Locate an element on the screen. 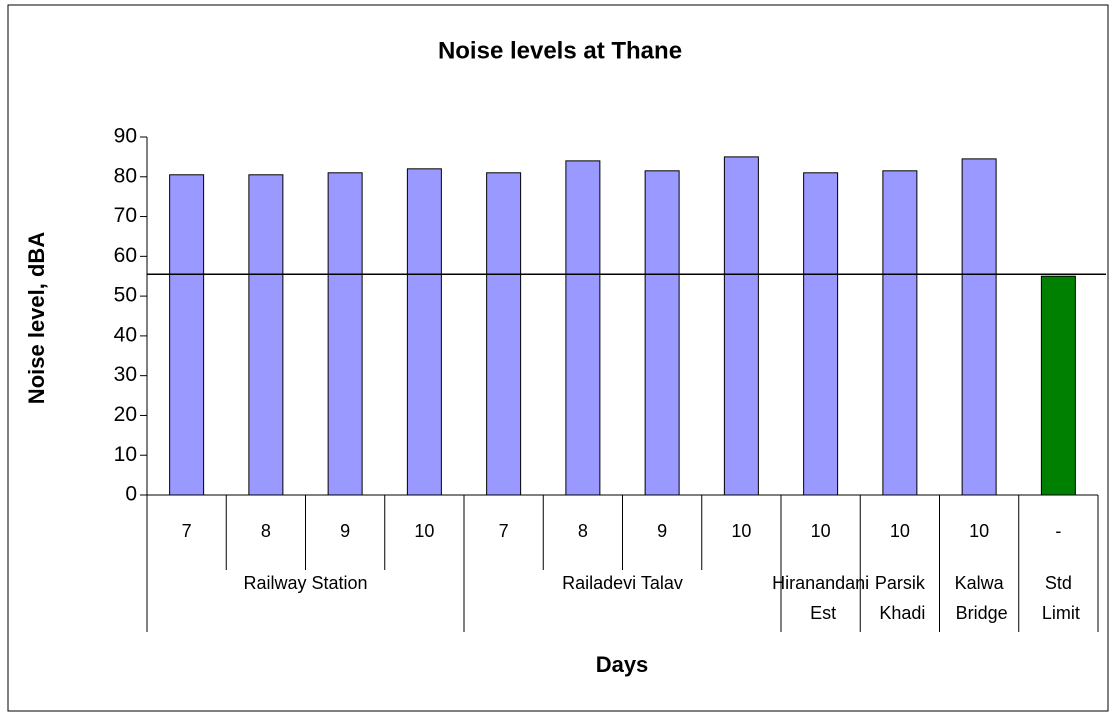 Image resolution: width=1118 pixels, height=714 pixels. group-label: Parsik Khadi is located at coordinates (900, 598).